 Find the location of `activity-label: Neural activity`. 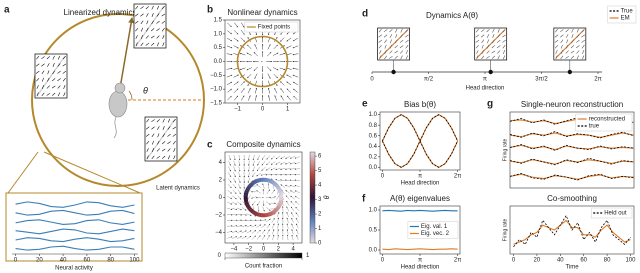

activity-label: Neural activity is located at coordinates (74, 269).